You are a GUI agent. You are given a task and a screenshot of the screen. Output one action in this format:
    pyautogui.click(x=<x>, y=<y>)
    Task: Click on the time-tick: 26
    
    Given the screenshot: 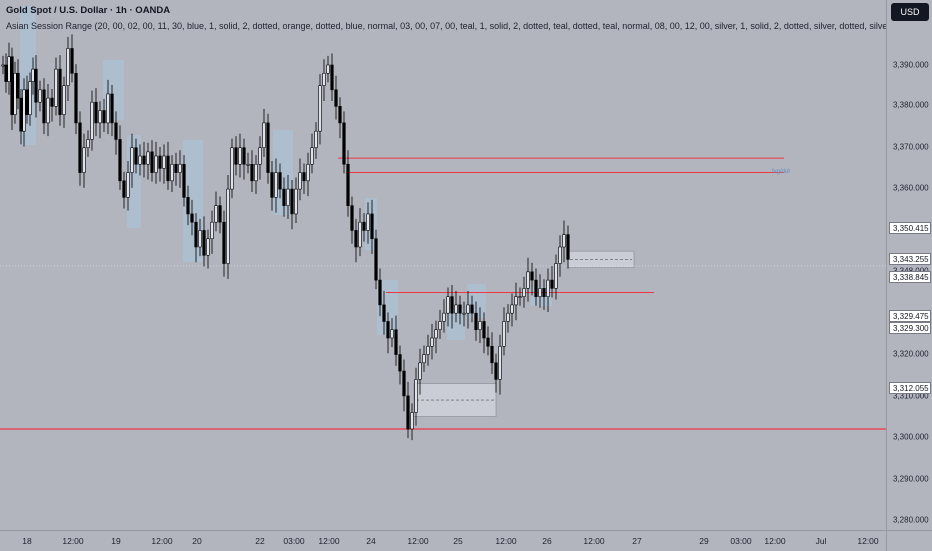 What is the action you would take?
    pyautogui.click(x=547, y=541)
    